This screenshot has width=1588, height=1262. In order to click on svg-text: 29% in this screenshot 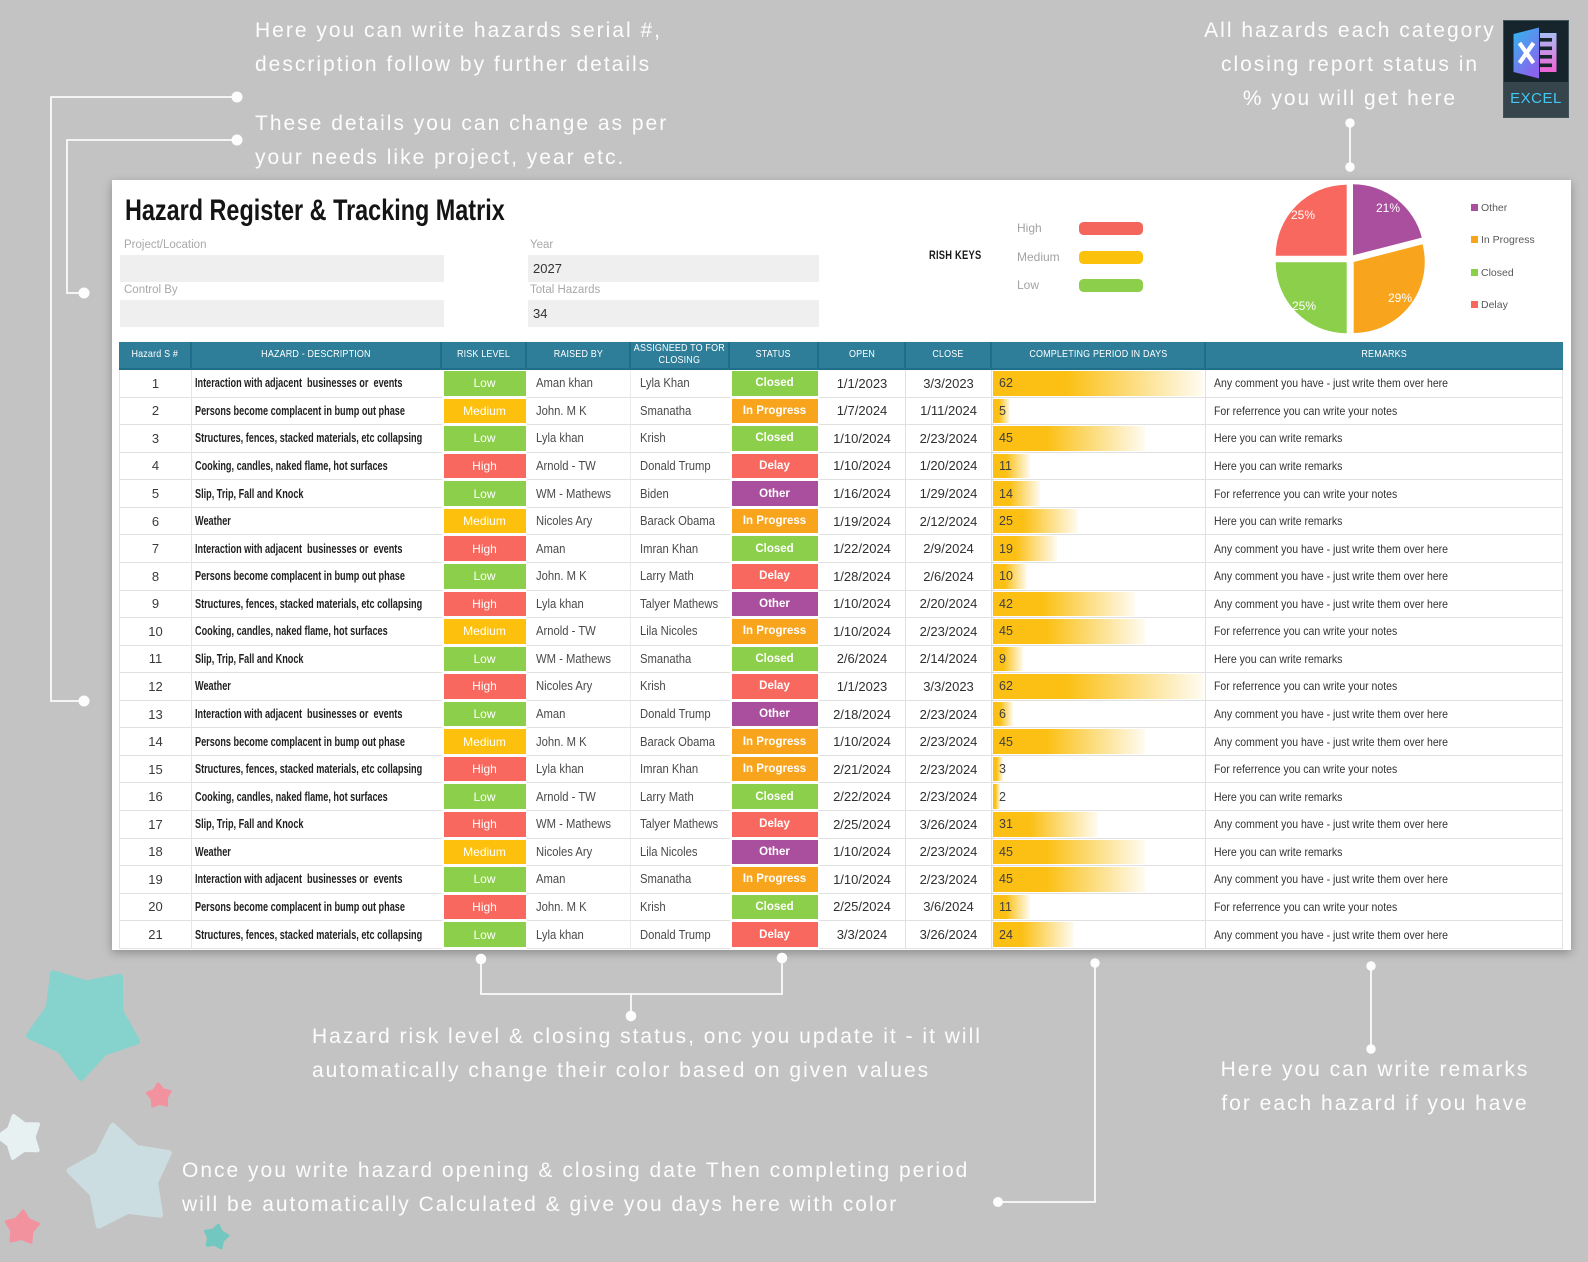, I will do `click(1400, 298)`.